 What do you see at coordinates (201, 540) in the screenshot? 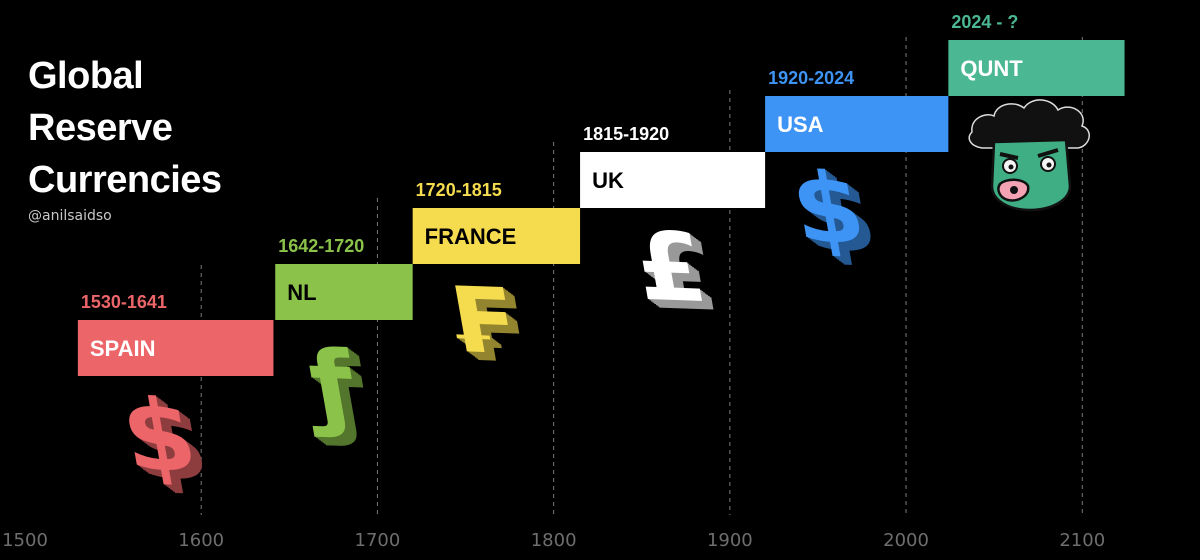
I see `x-tick-label: 1600` at bounding box center [201, 540].